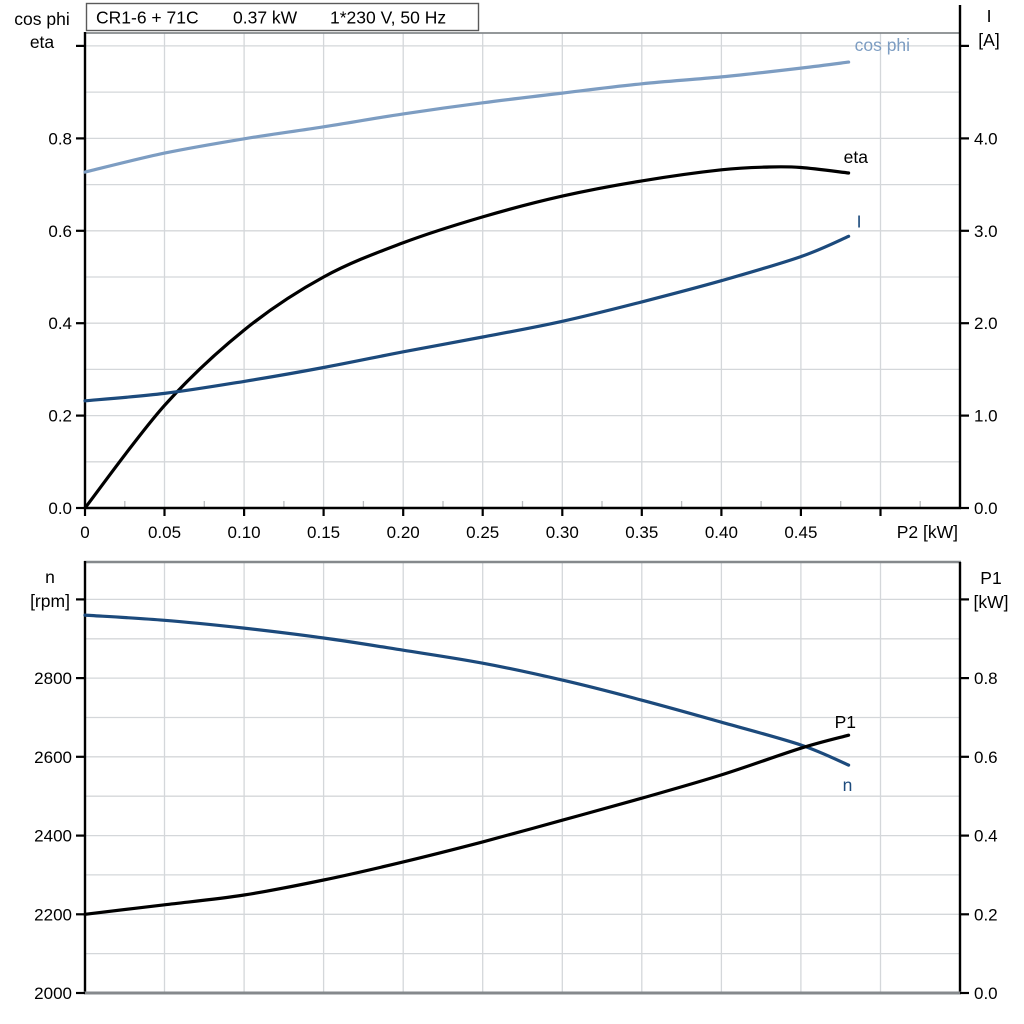 The height and width of the screenshot is (1024, 1024). Describe the element at coordinates (53, 914) in the screenshot. I see `left-tick-label: 2200` at that location.